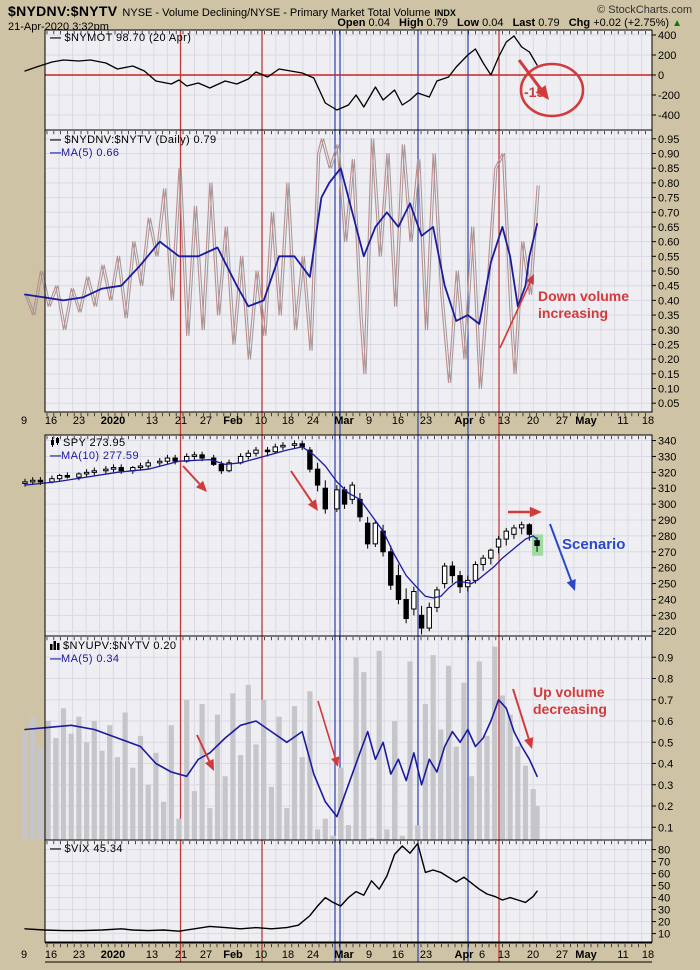 The image size is (700, 970). I want to click on svg-text: 50, so click(664, 887).